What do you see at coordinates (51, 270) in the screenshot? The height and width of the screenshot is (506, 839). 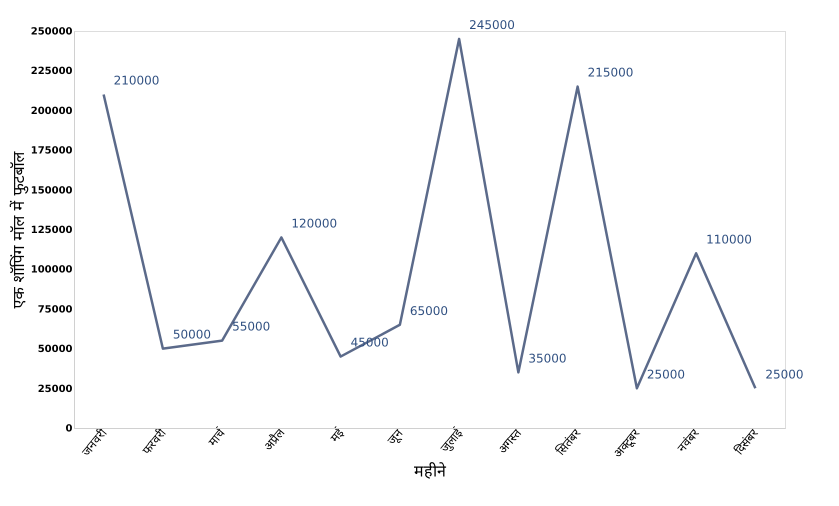 I see `y-tick-label: 100000` at bounding box center [51, 270].